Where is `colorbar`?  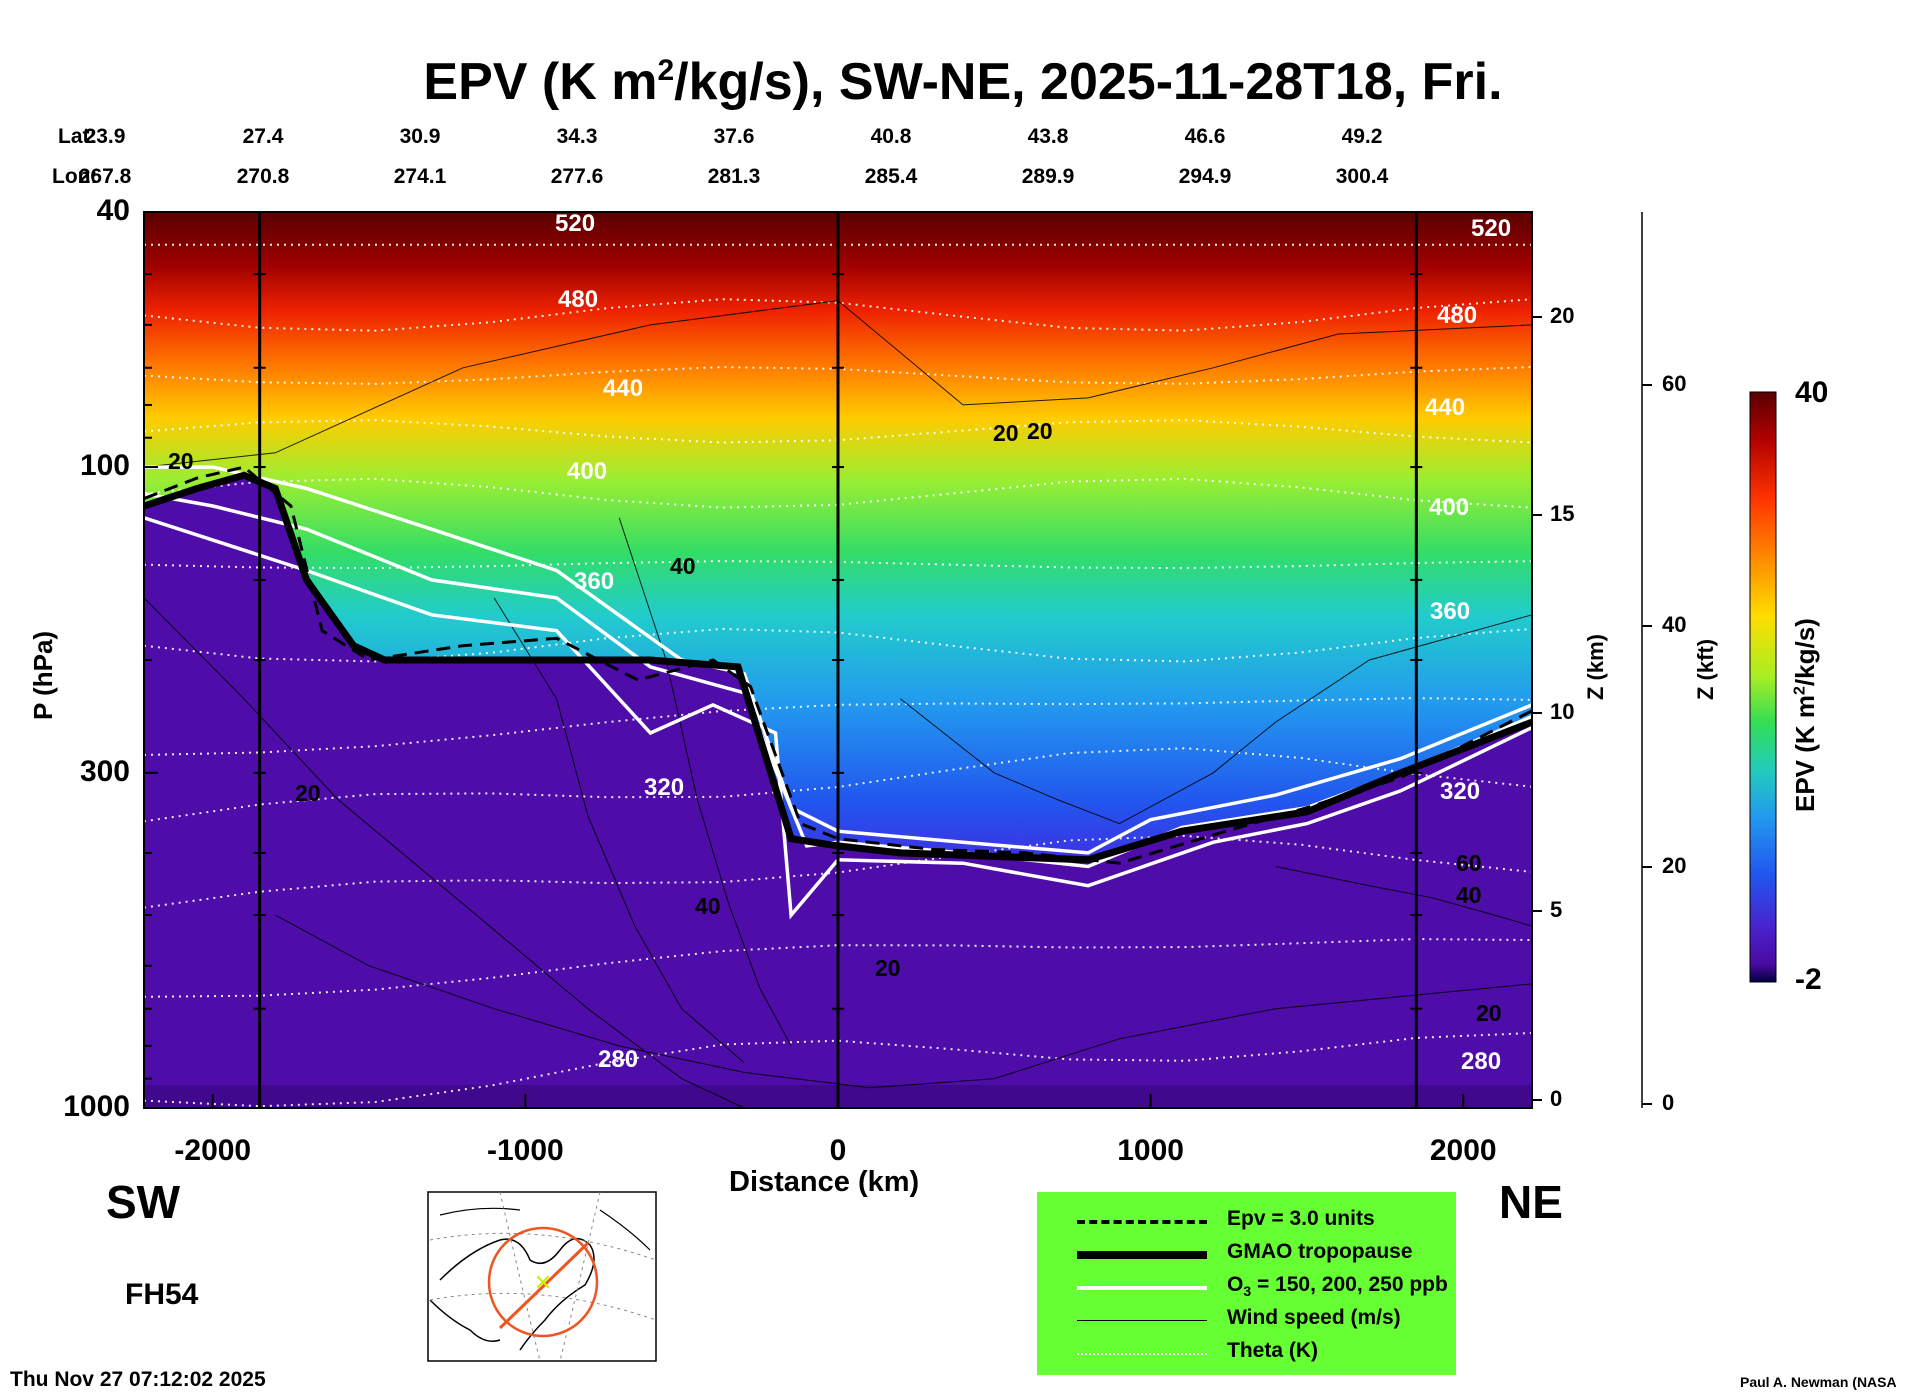
colorbar is located at coordinates (1763, 687).